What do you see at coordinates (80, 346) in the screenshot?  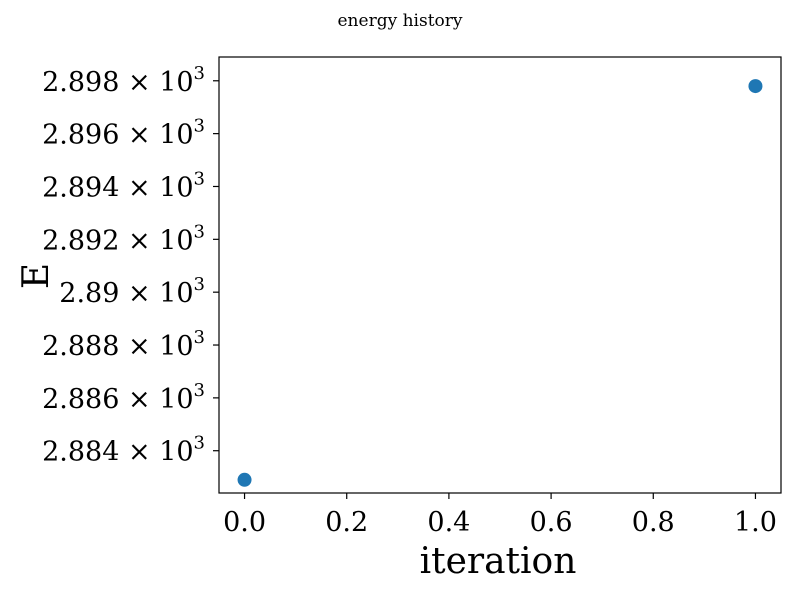 I see `y-tick-mantissa: 2.888` at bounding box center [80, 346].